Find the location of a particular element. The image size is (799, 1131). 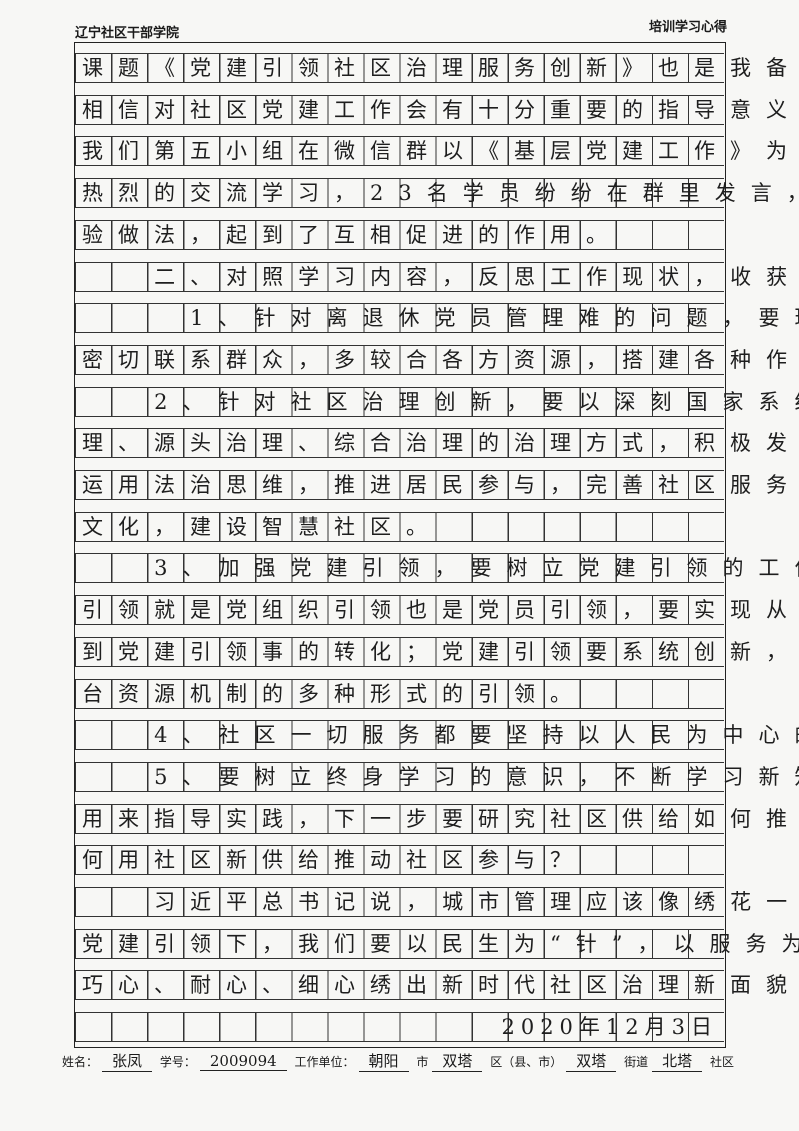

grid-row: 5、要树立终身学习的意识，不断学习新知识、新理论 is located at coordinates (437, 776).